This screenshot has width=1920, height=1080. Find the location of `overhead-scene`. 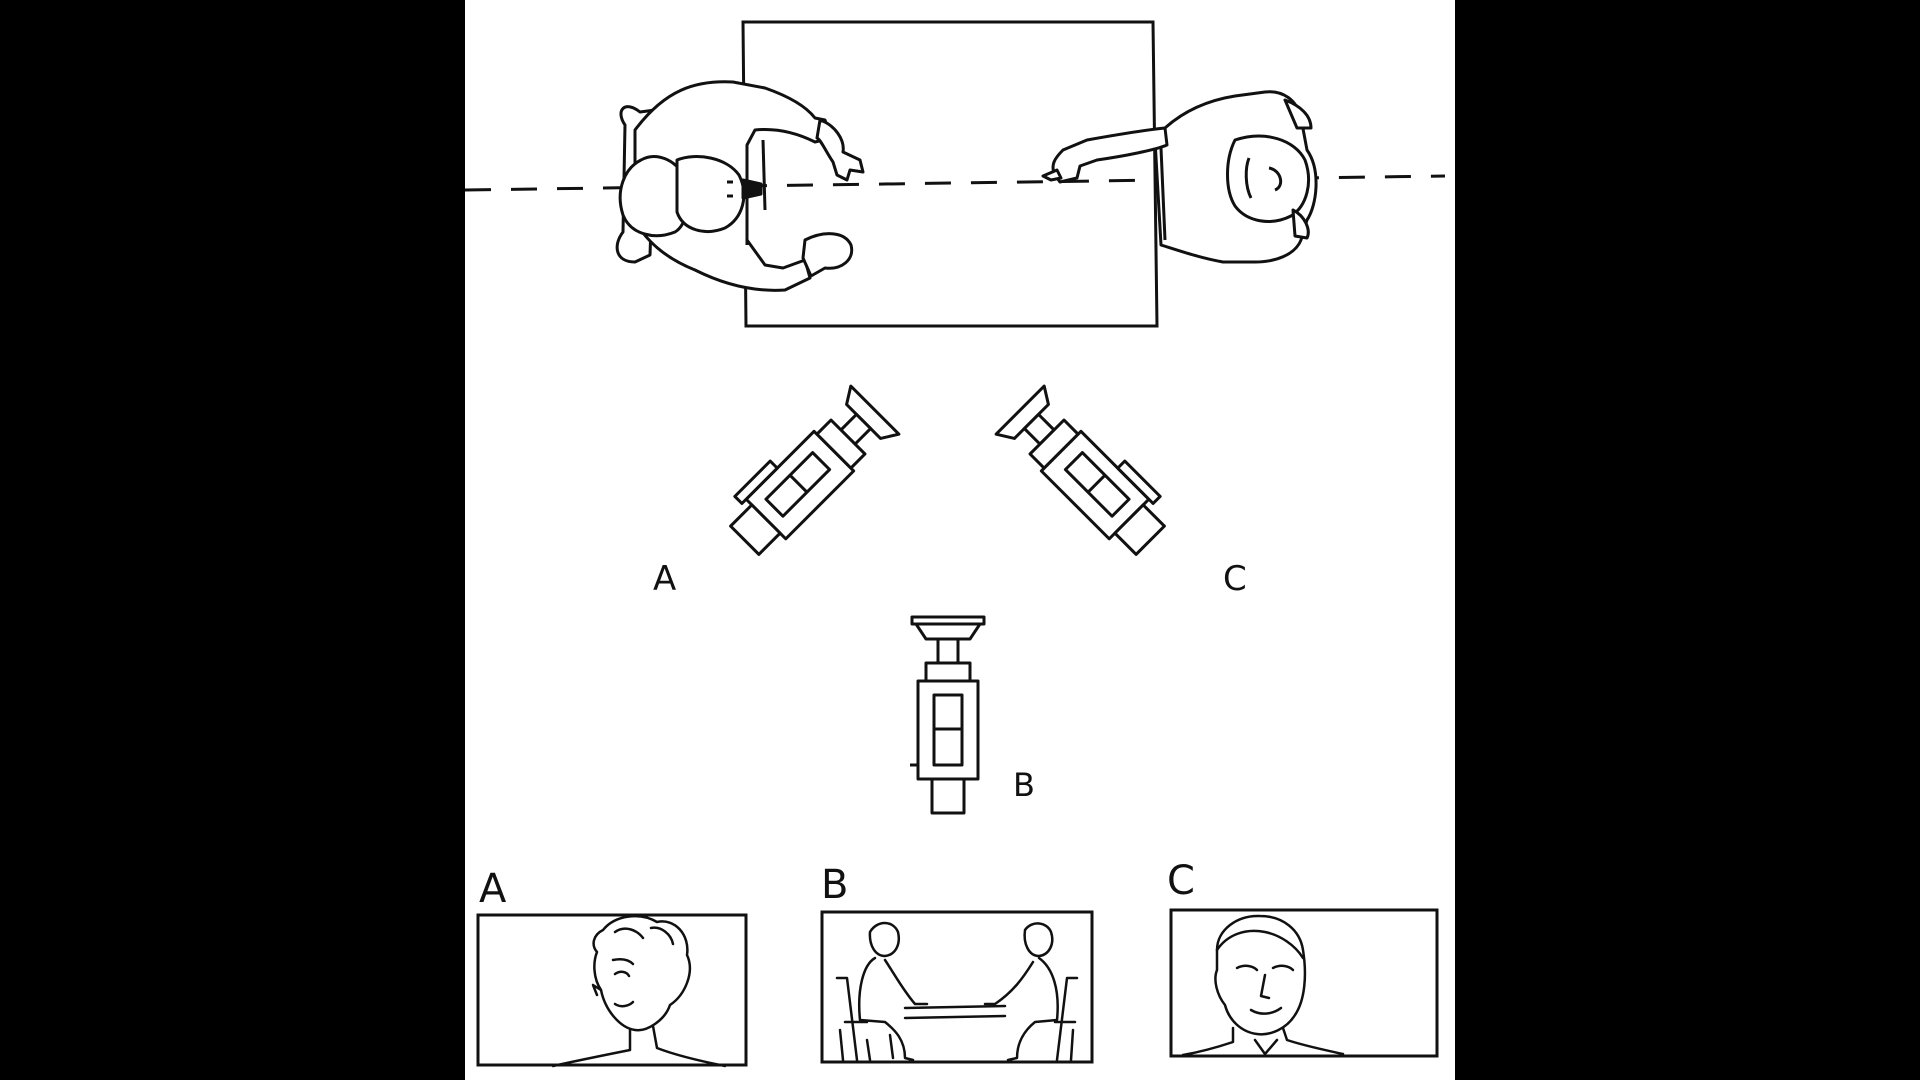

overhead-scene is located at coordinates (955, 174).